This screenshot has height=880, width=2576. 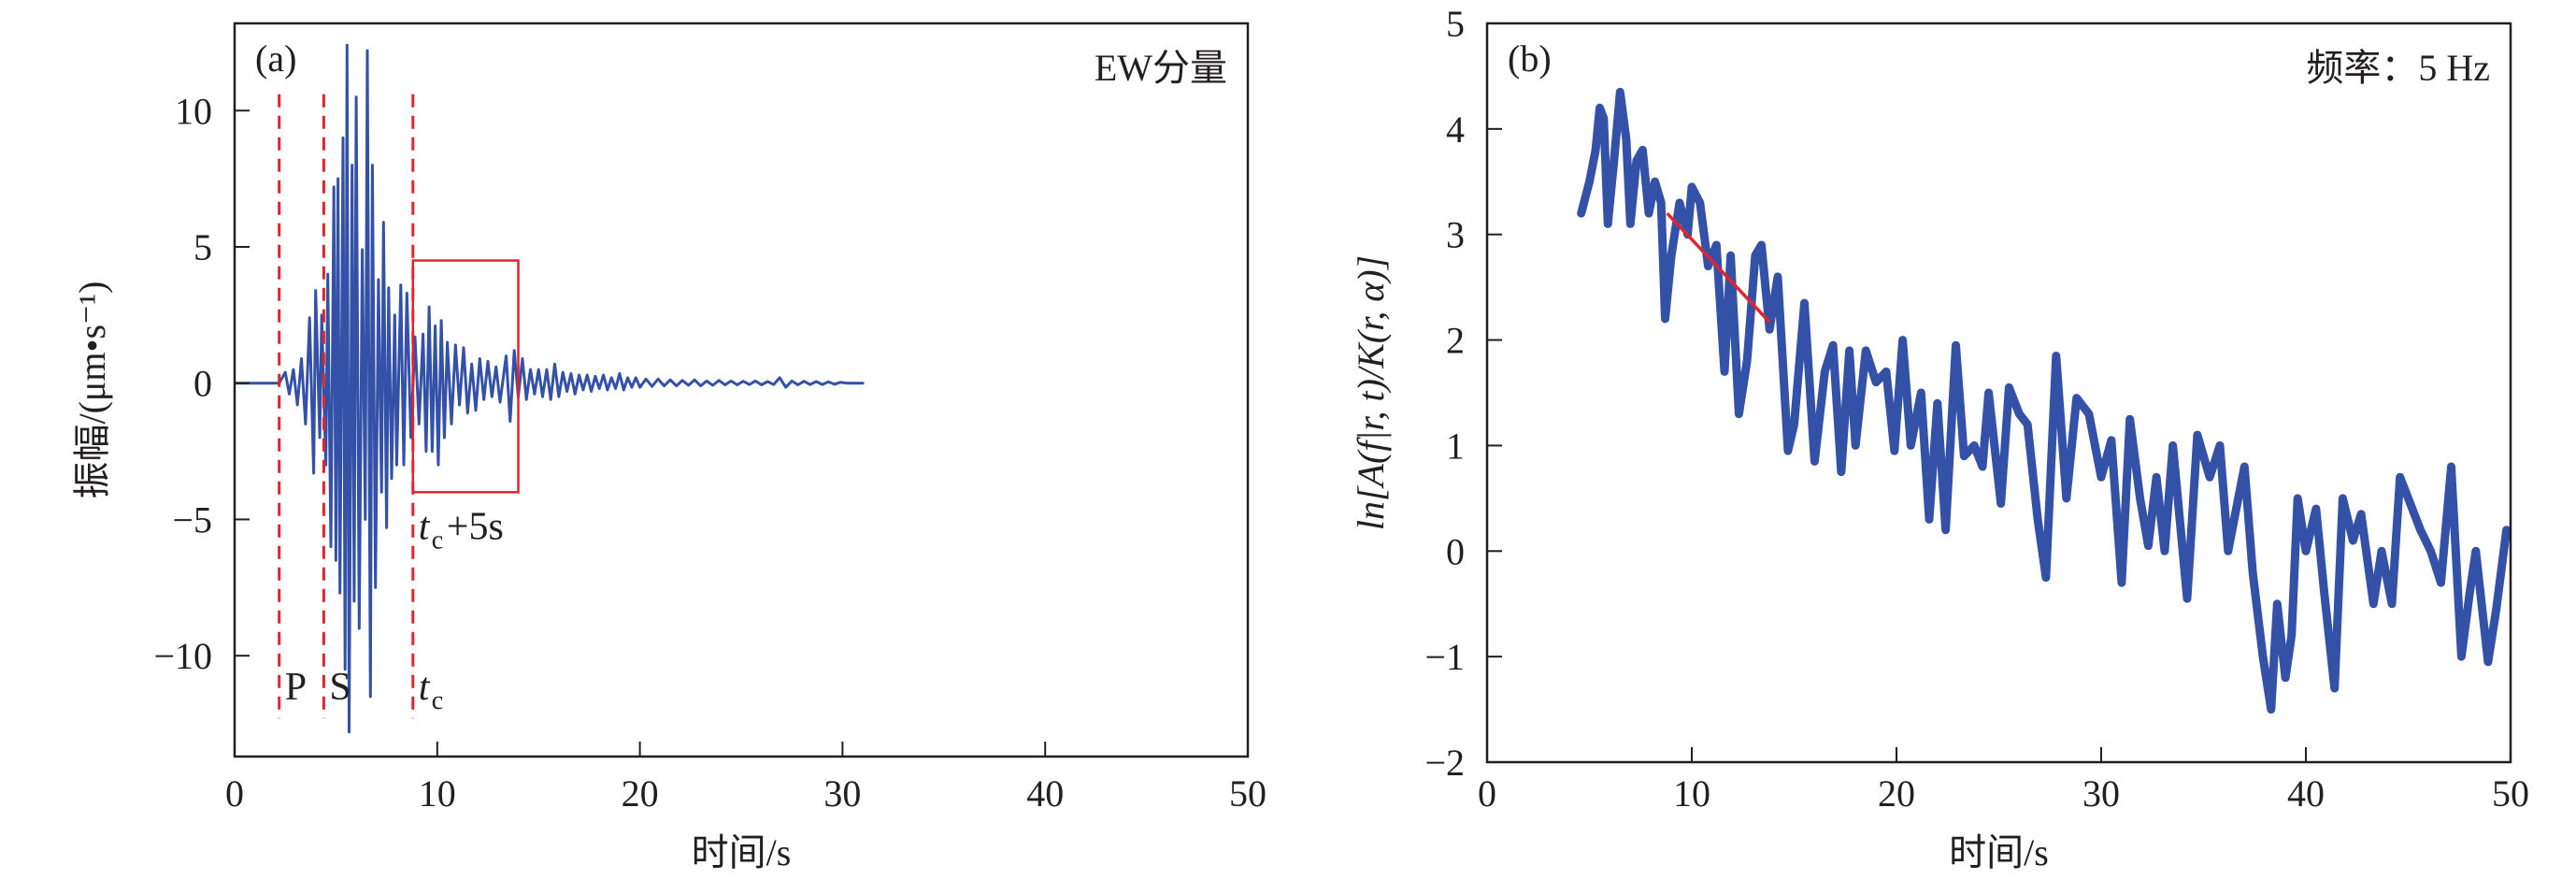 I want to click on phase-marker-label: S, so click(x=340, y=687).